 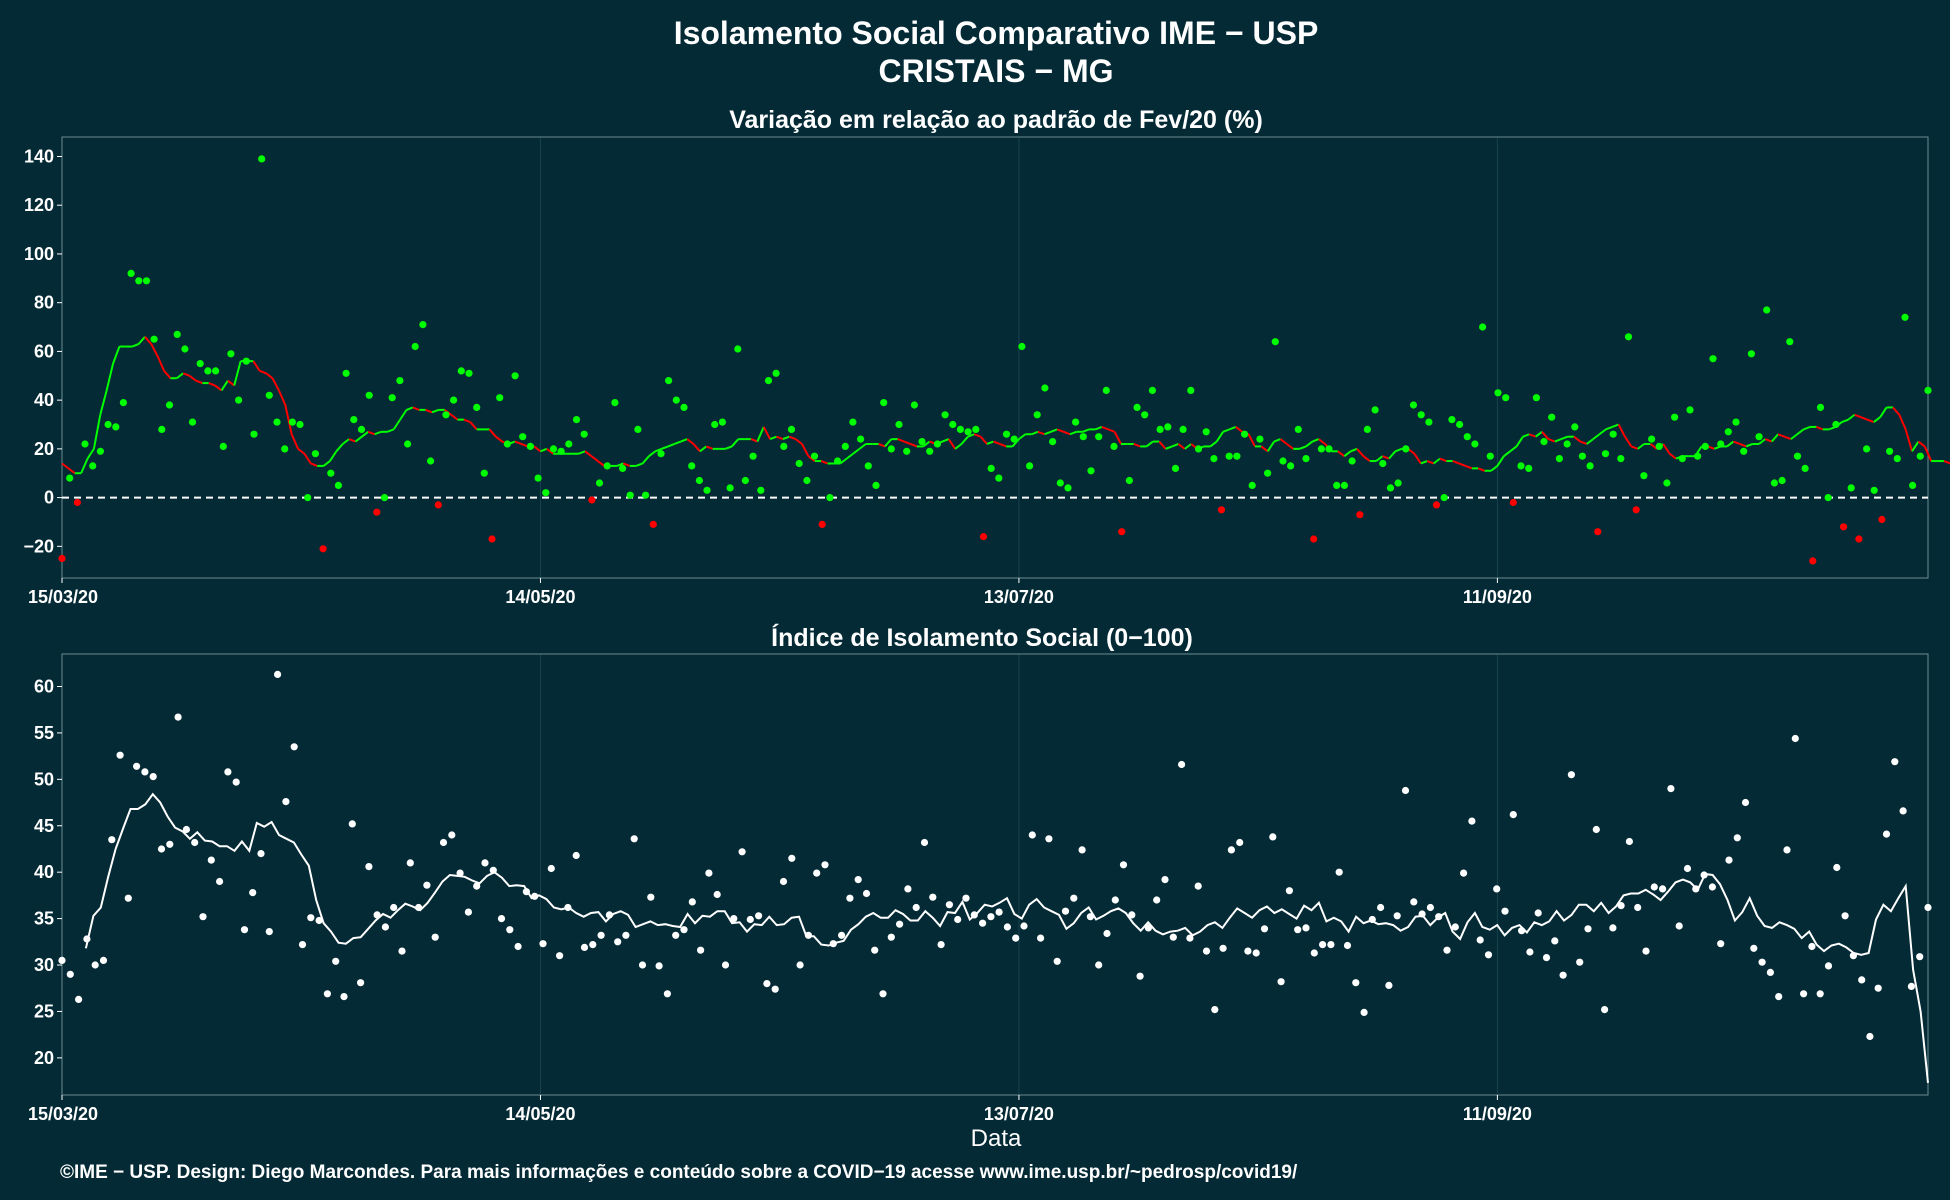 What do you see at coordinates (49, 498) in the screenshot?
I see `y-tick-label: 0` at bounding box center [49, 498].